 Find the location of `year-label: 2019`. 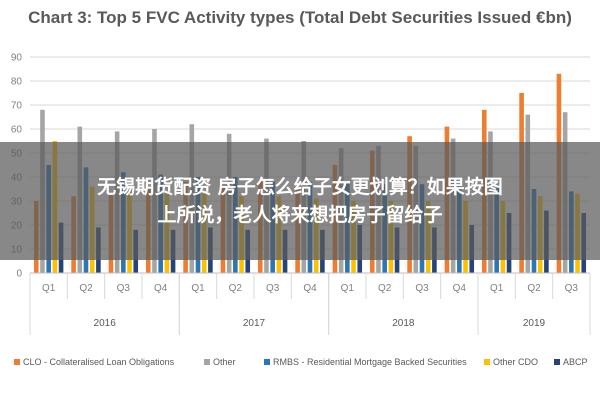

year-label: 2019 is located at coordinates (534, 323).